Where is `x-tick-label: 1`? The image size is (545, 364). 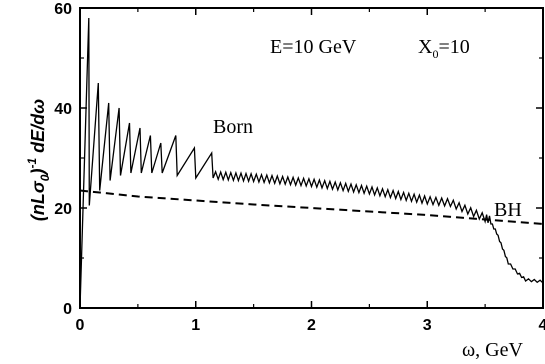 x-tick-label: 1 is located at coordinates (195, 325).